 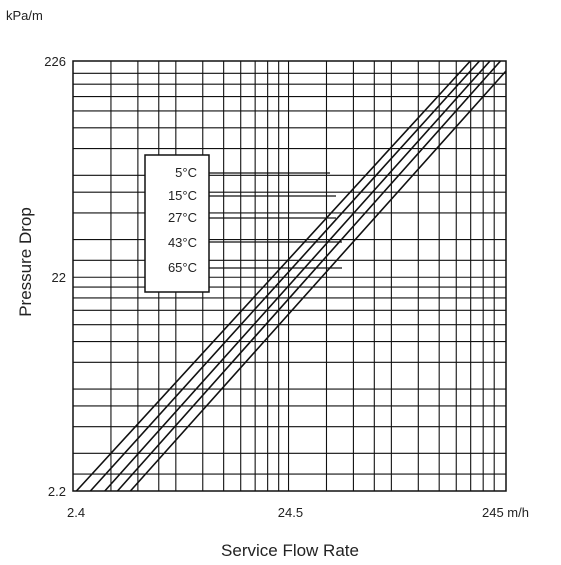 I want to click on y-tick-label: 2.2, so click(x=57, y=491).